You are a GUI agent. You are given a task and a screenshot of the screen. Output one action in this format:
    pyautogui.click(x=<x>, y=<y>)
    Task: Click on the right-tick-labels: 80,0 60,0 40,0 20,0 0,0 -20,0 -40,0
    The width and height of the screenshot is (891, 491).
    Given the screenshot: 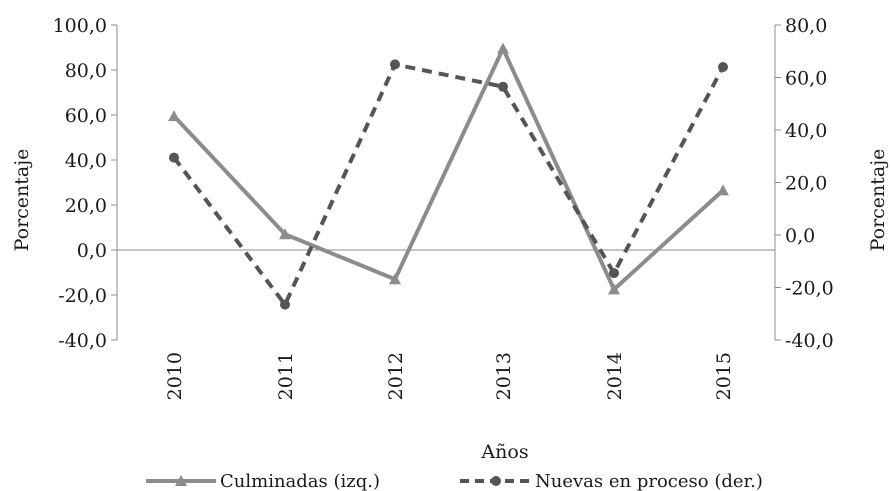 What is the action you would take?
    pyautogui.click(x=804, y=183)
    